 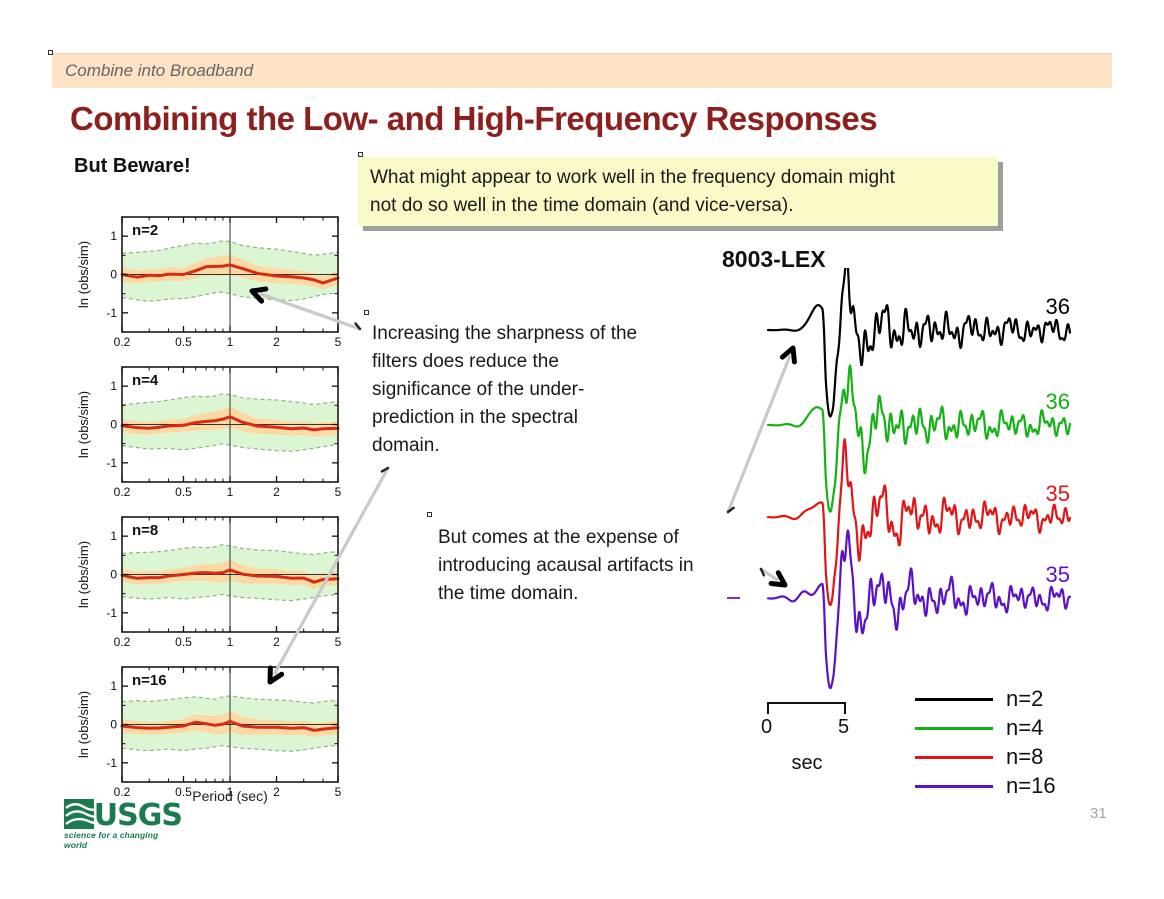 What do you see at coordinates (209, 282) in the screenshot?
I see `spectral-panel-n2: 0.2 0.5 1 2 5 -1 0 1 n=2 ln (obs/sim)` at bounding box center [209, 282].